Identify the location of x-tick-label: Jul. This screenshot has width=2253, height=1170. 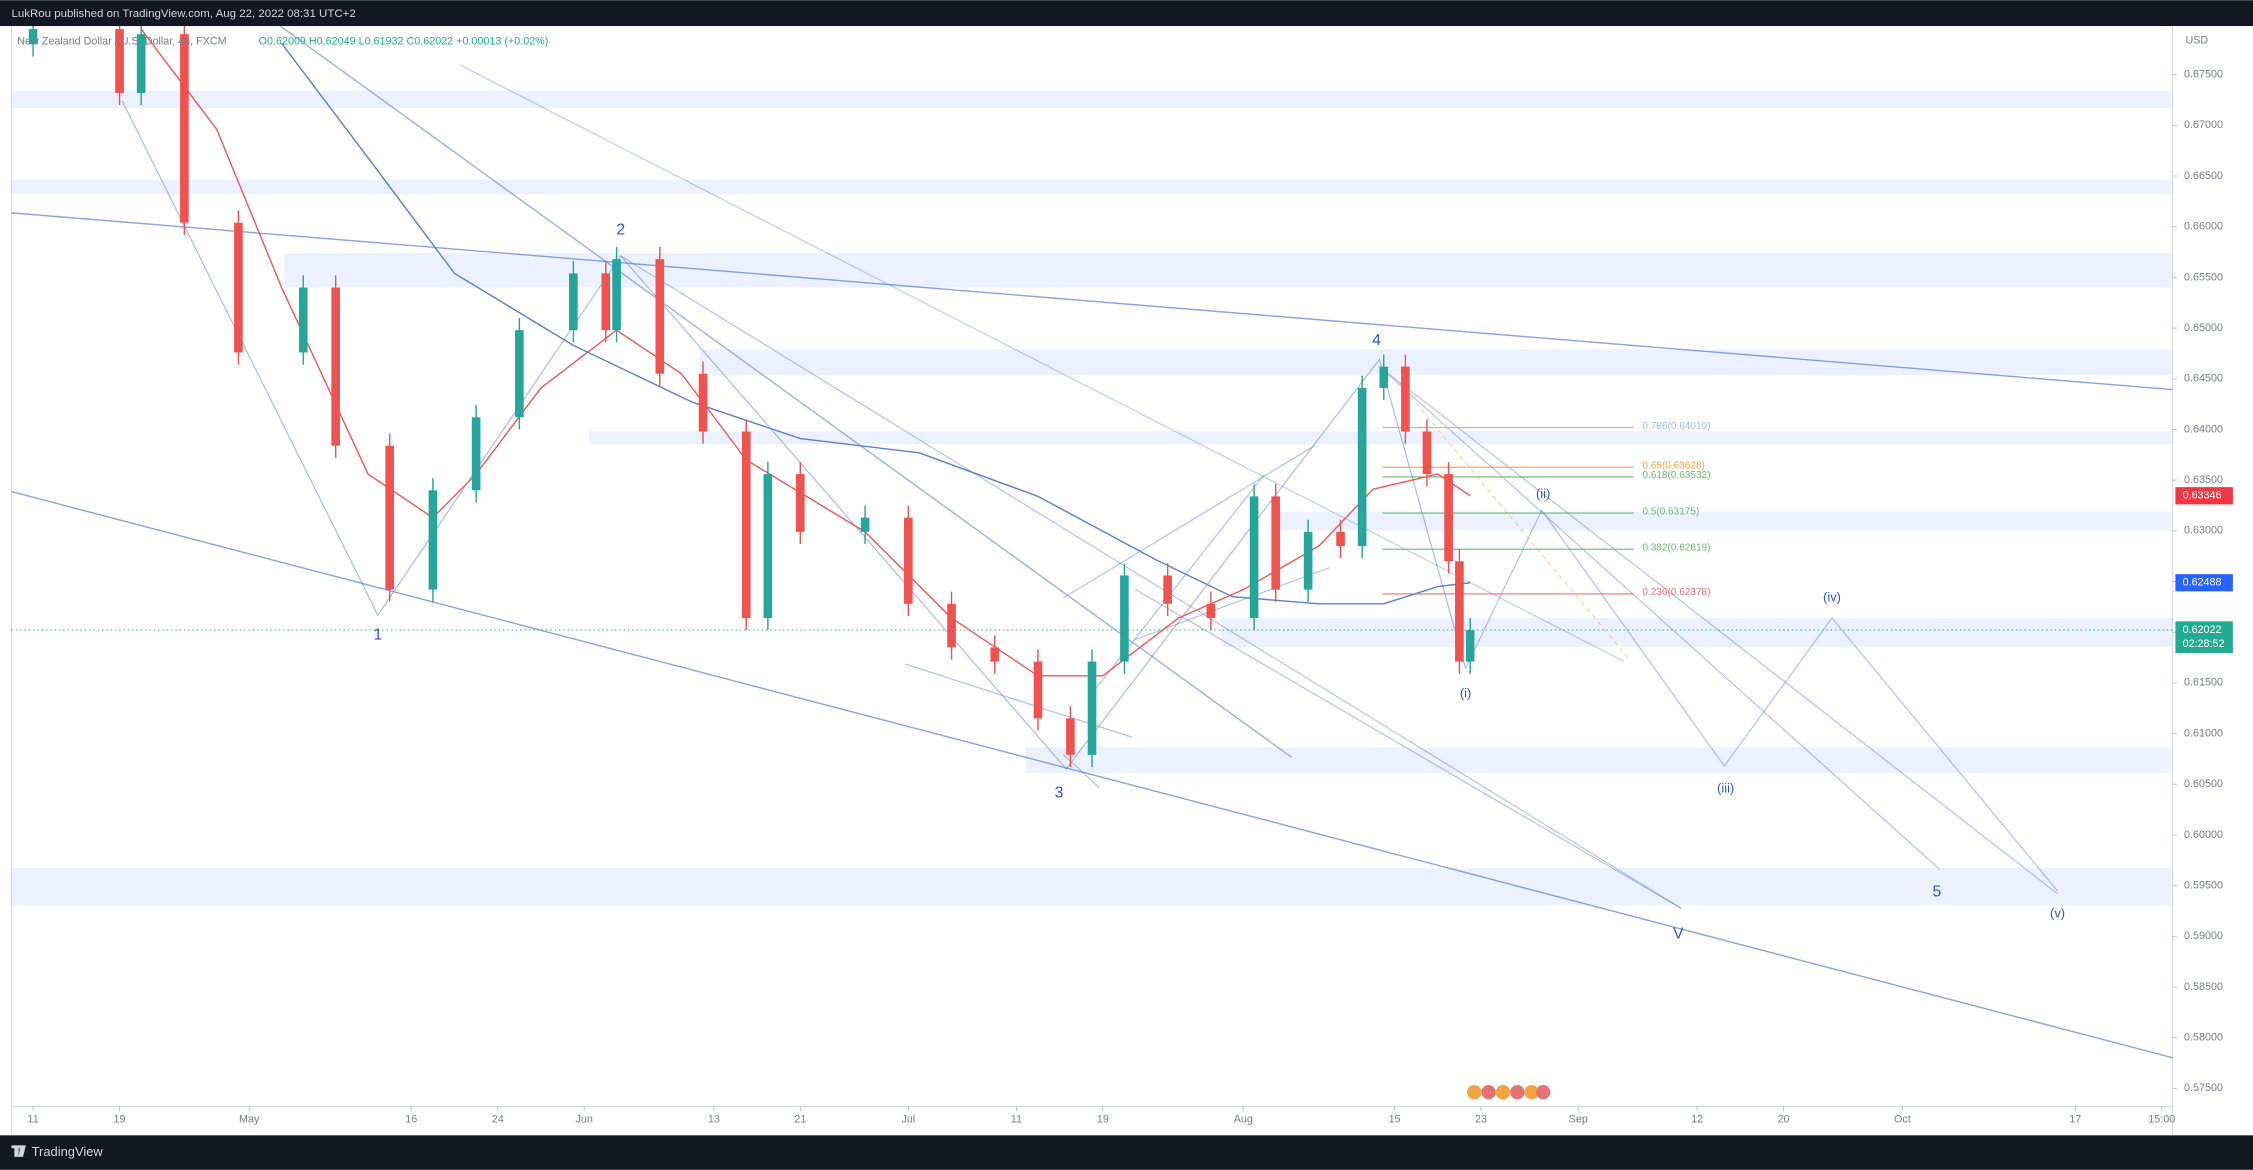
(908, 1119).